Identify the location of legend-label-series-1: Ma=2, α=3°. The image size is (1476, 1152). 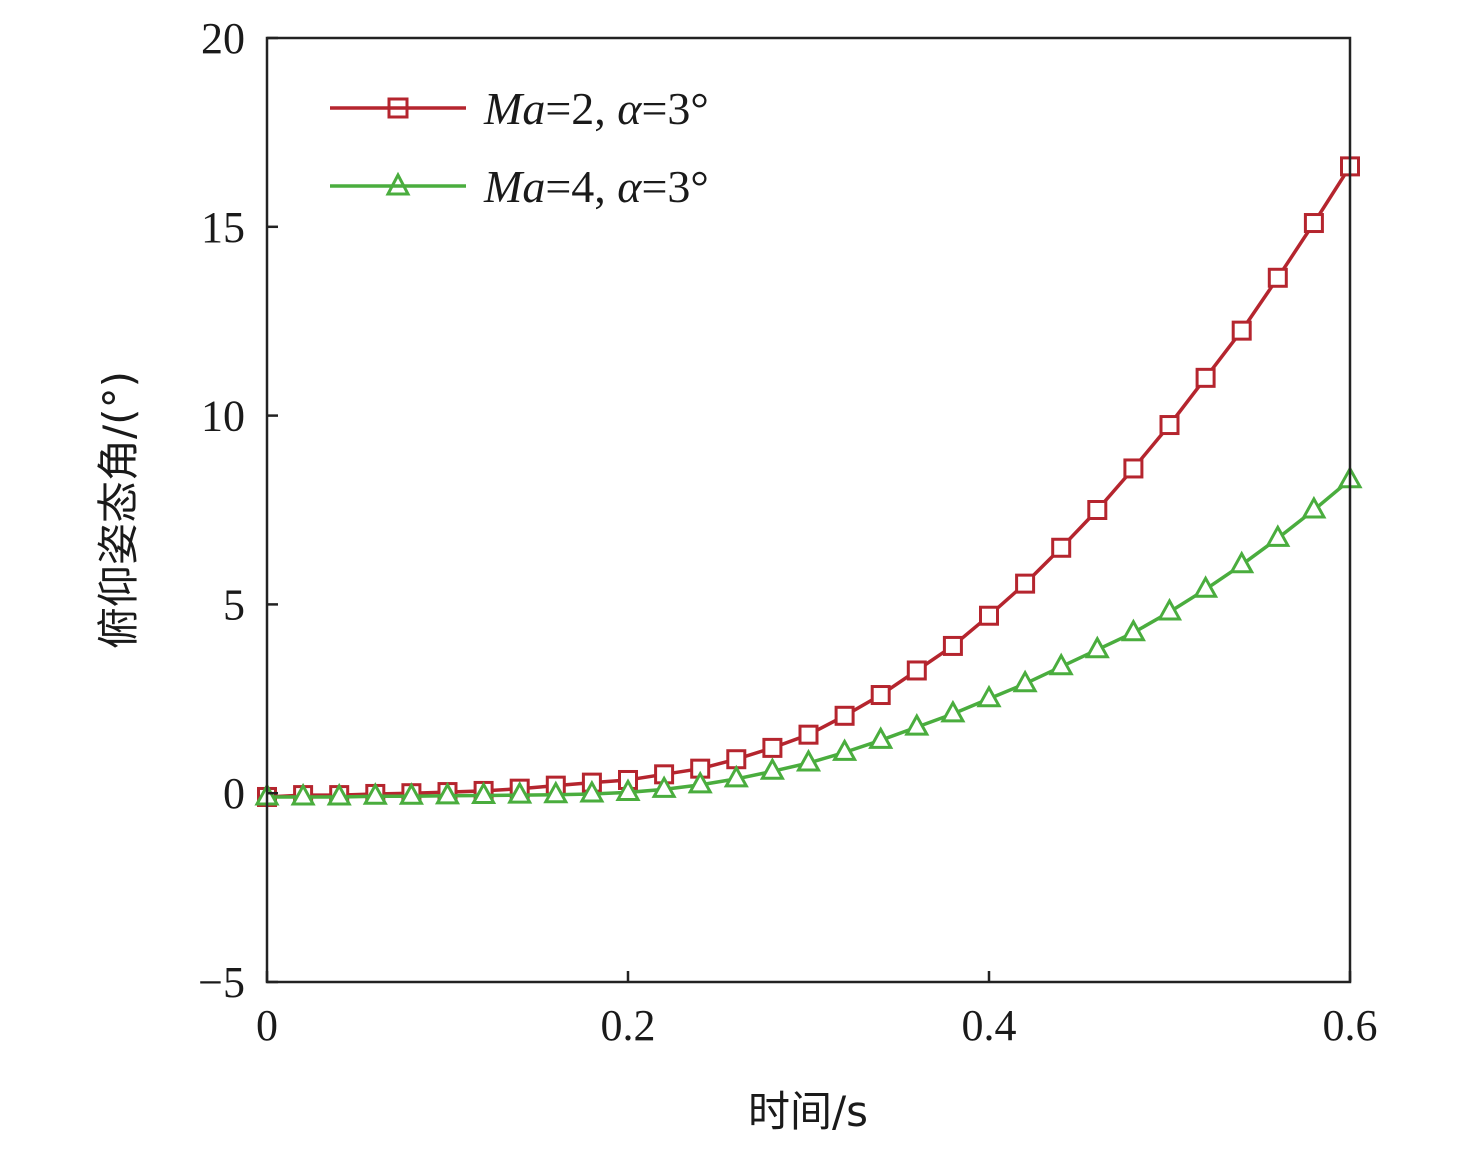
(596, 108).